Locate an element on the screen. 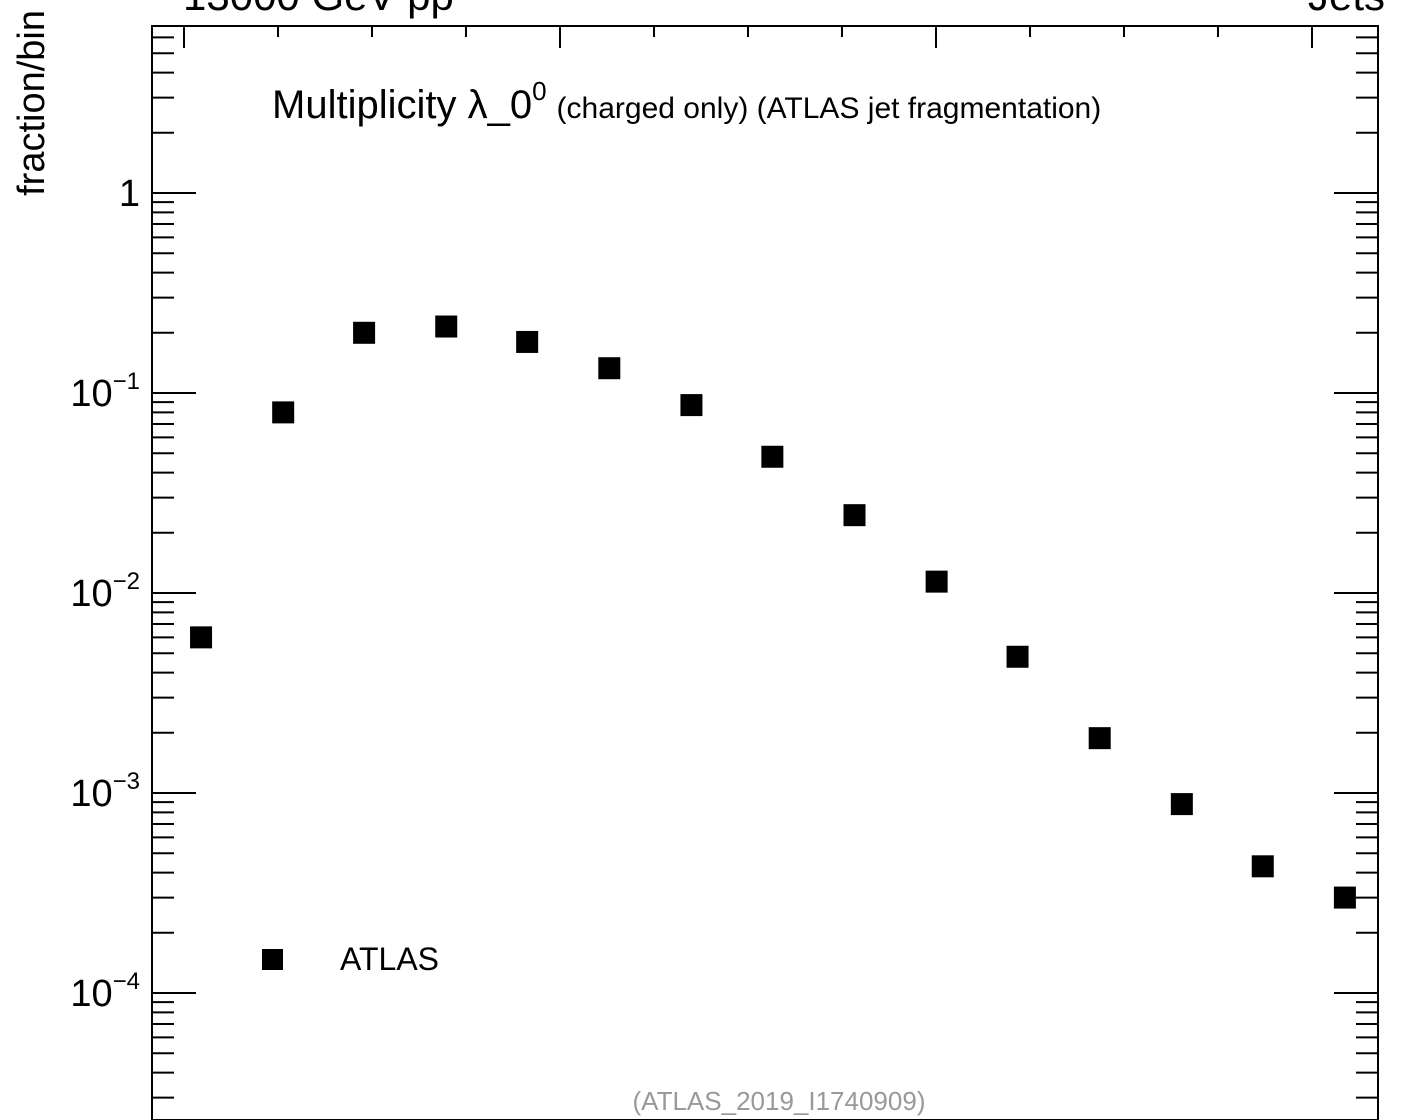 The image size is (1406, 1120). title-superscript: 0 is located at coordinates (539, 91).